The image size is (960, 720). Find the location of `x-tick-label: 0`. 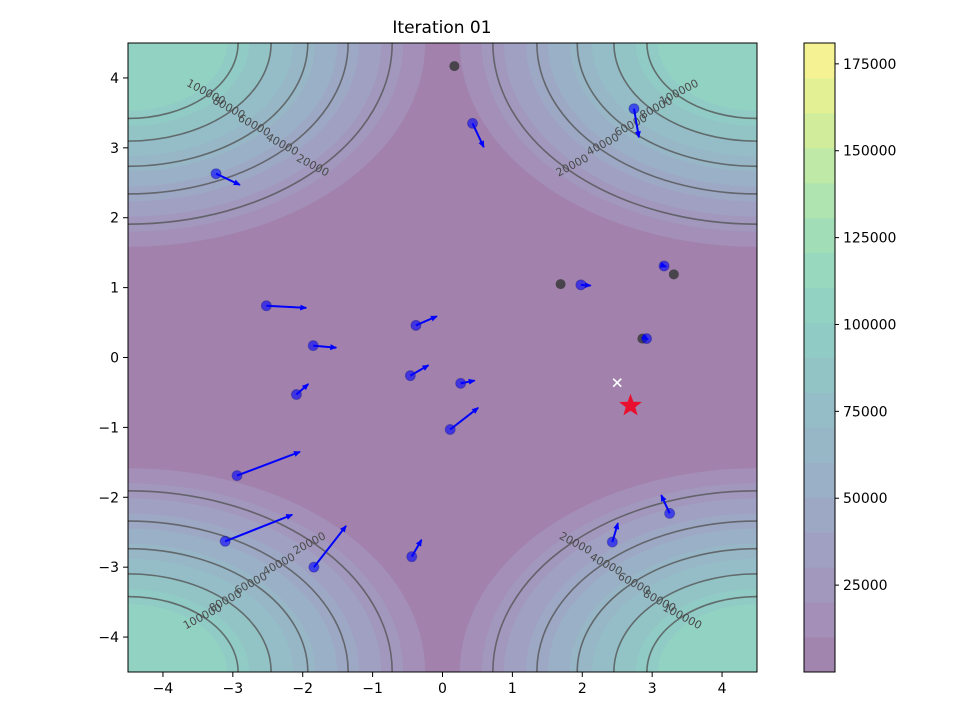

x-tick-label: 0 is located at coordinates (442, 689).